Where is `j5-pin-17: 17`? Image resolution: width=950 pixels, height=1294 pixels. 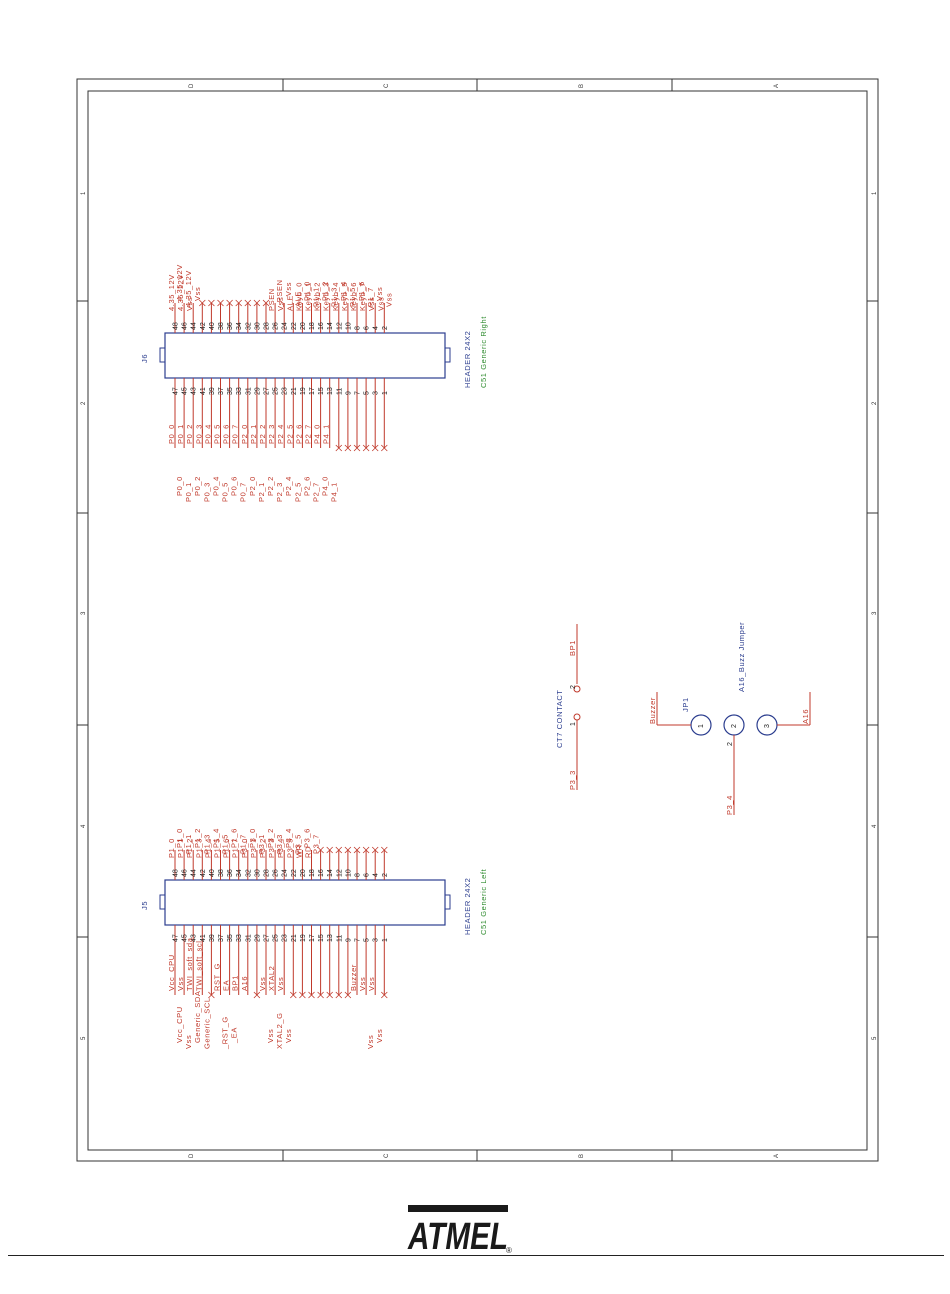 j5-pin-17: 17 is located at coordinates (312, 938).